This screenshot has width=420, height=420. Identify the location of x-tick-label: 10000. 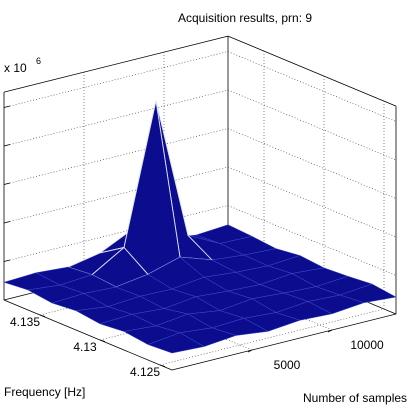
(367, 345).